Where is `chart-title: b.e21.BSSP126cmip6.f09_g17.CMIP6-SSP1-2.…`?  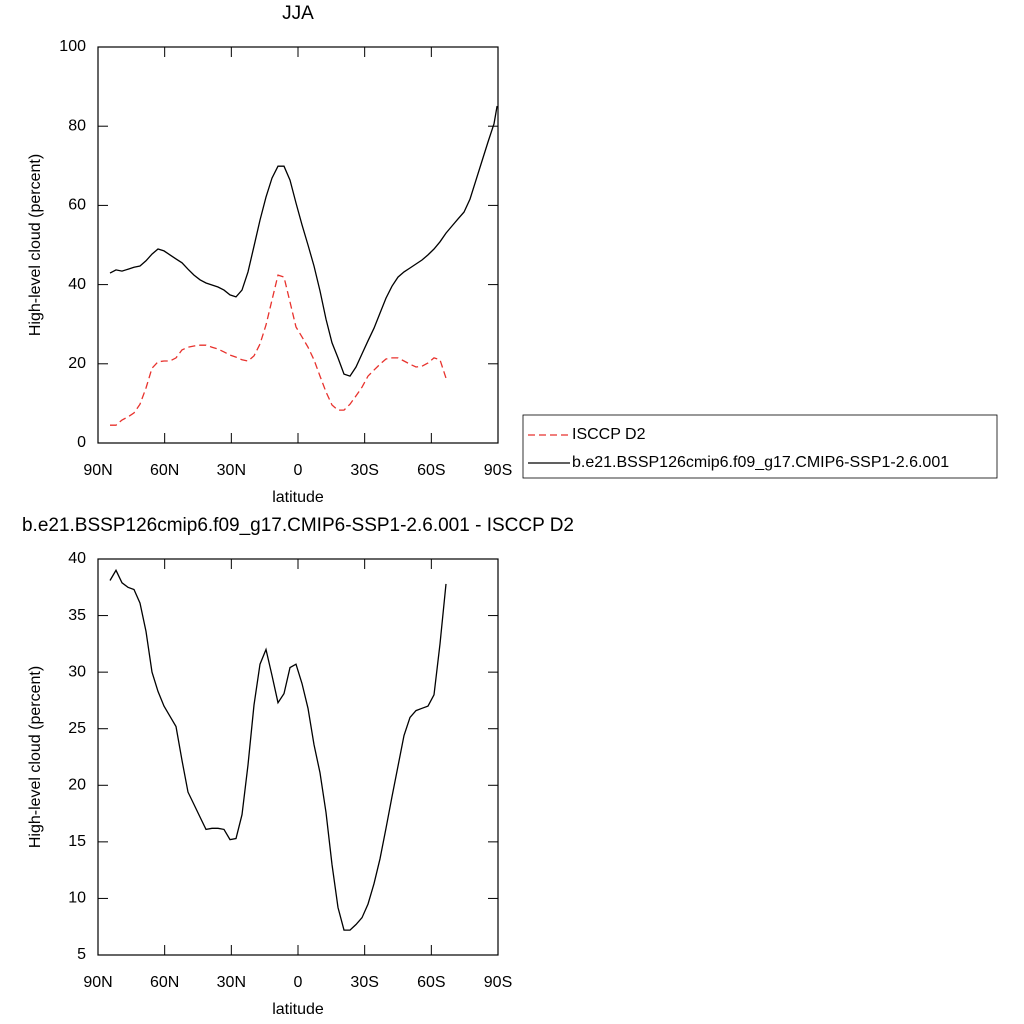
chart-title: b.e21.BSSP126cmip6.f09_g17.CMIP6-SSP1-2.… is located at coordinates (298, 525).